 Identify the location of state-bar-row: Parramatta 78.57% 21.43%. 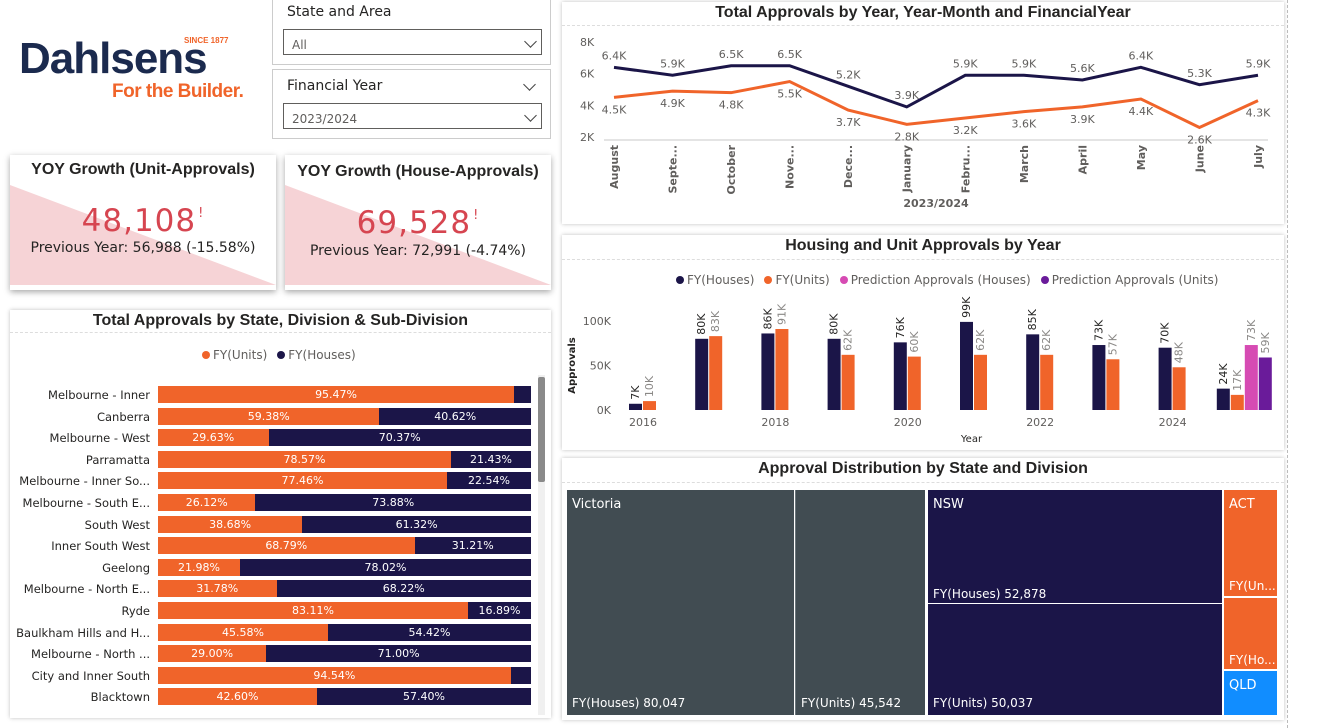
(280, 459).